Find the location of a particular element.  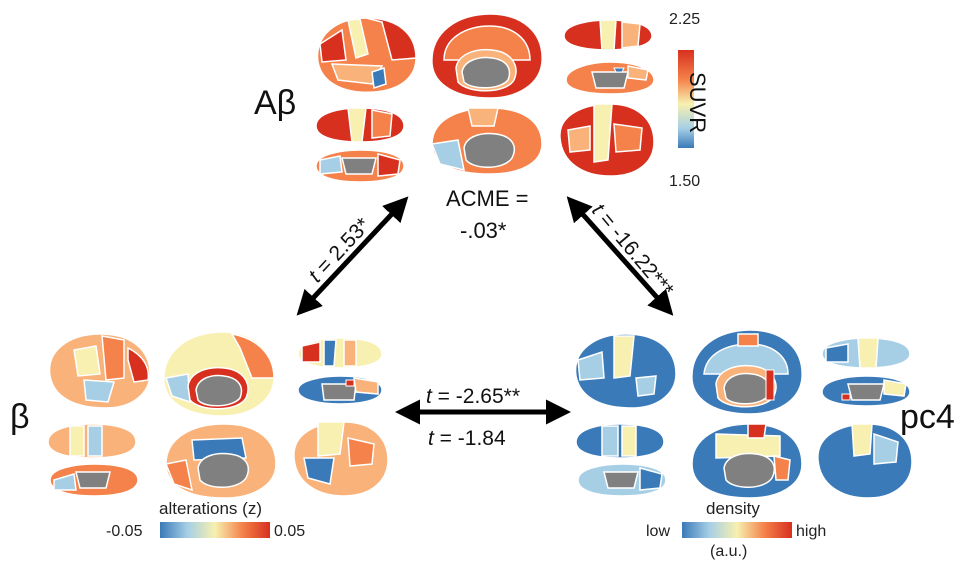

abeta-colorbar is located at coordinates (686, 99).